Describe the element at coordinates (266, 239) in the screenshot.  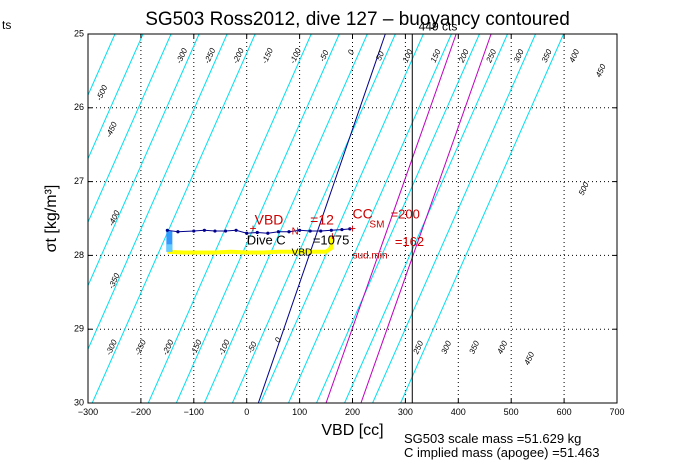
I see `chart-annotation: Dive C` at that location.